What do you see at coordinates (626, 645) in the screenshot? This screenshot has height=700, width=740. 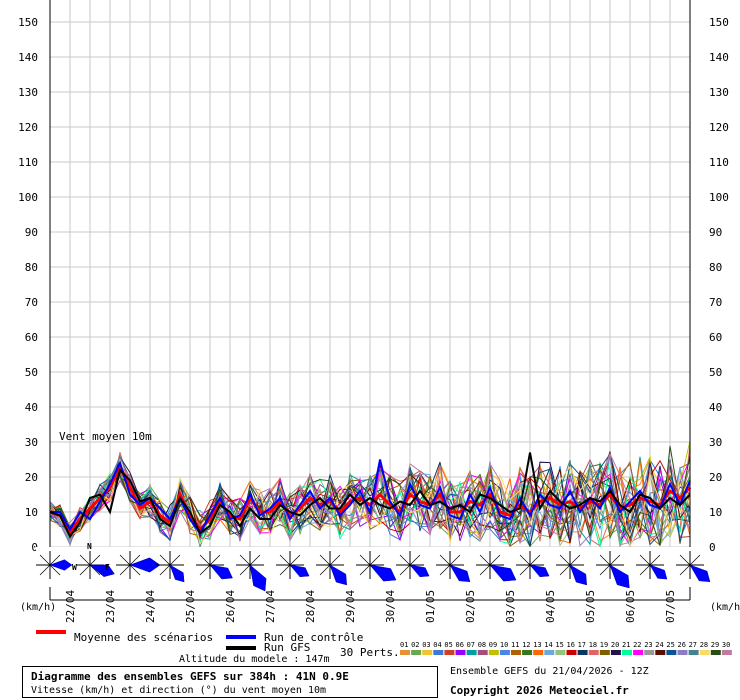 I see `legend-pert-number: 21` at bounding box center [626, 645].